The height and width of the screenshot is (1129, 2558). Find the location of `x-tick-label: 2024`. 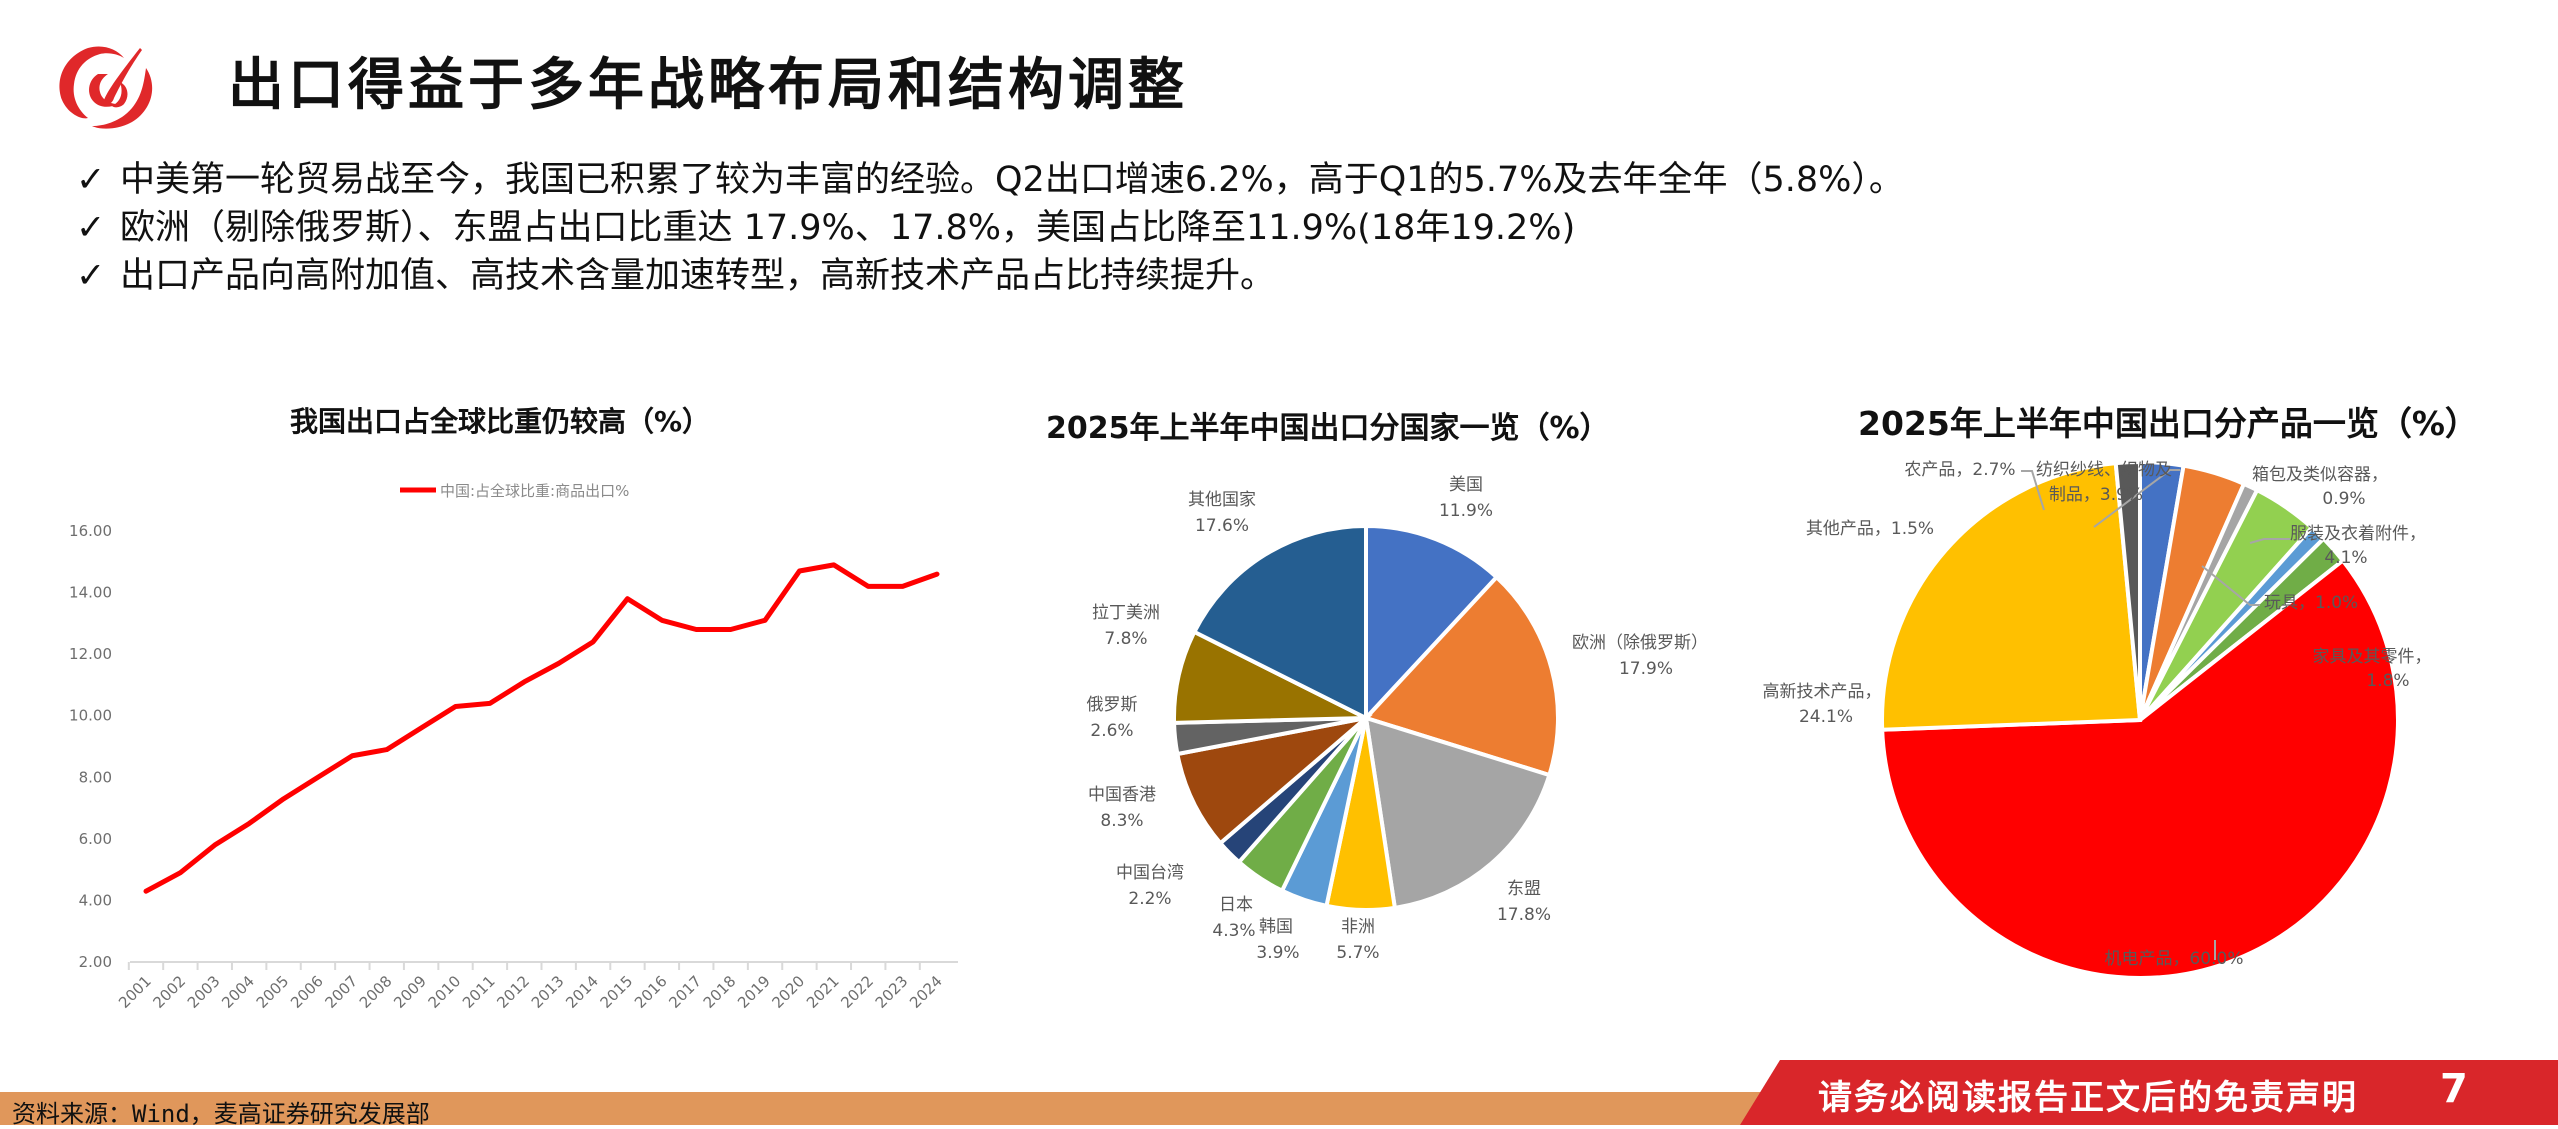

x-tick-label: 2024 is located at coordinates (926, 992).